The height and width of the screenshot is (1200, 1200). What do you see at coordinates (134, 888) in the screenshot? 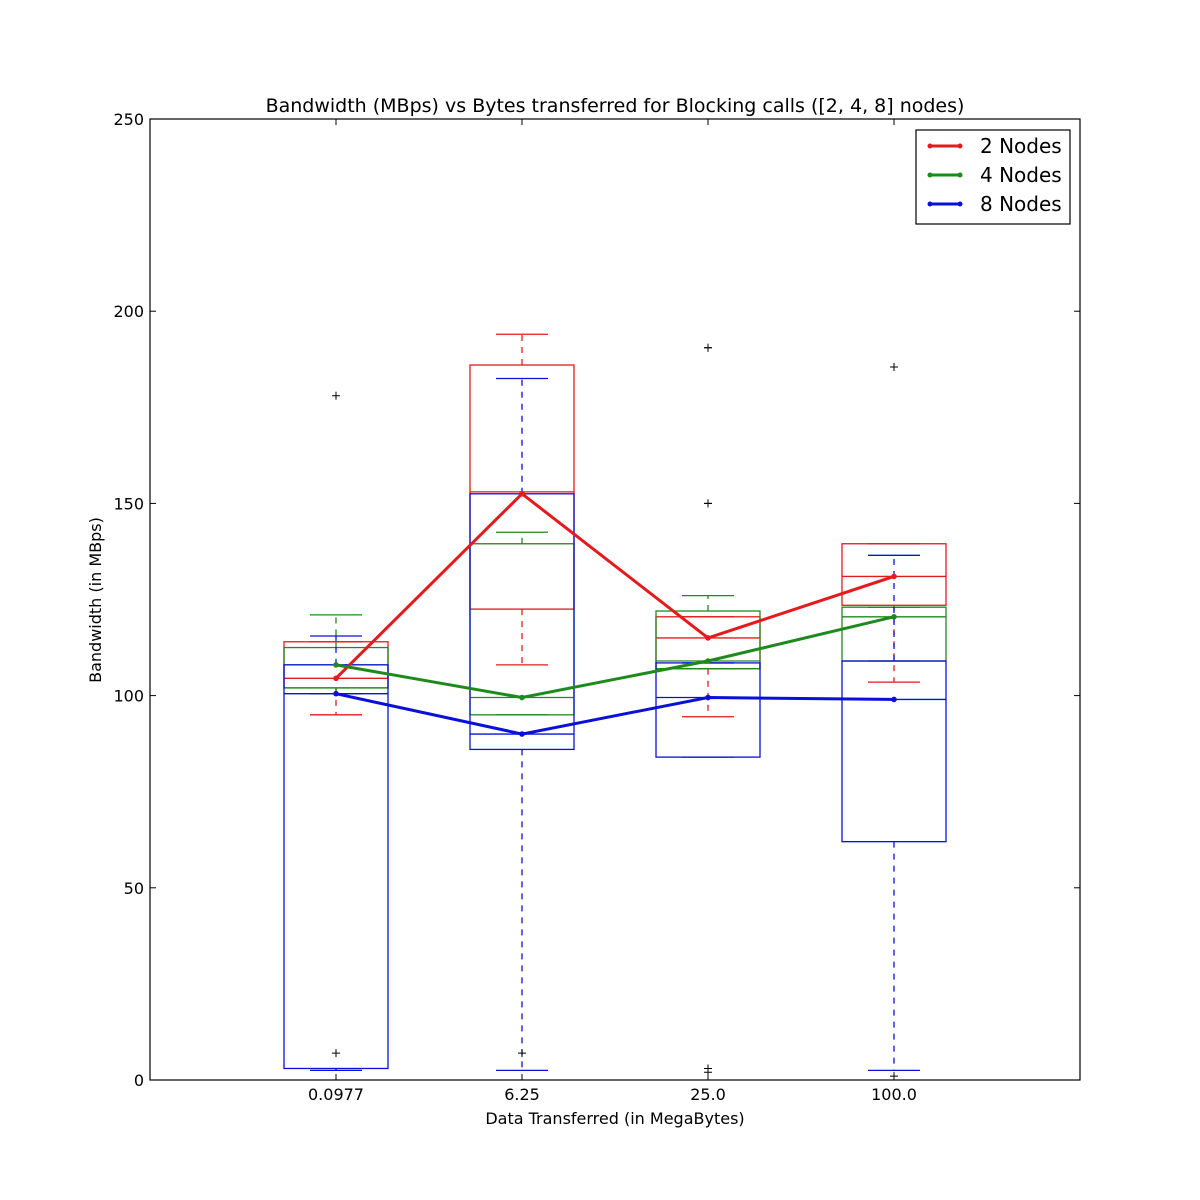
I see `y-tick-label: 50` at bounding box center [134, 888].